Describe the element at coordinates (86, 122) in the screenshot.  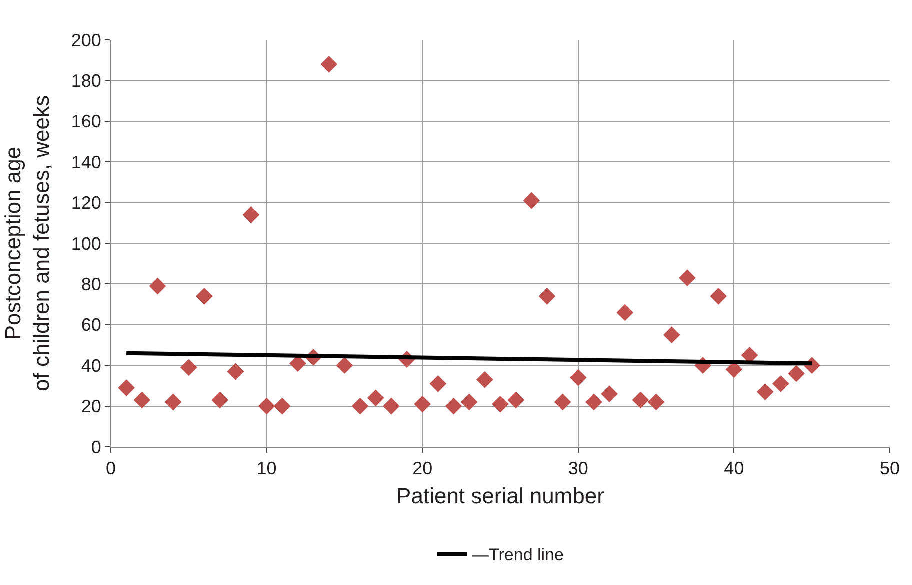
I see `y-tick-label: 160` at that location.